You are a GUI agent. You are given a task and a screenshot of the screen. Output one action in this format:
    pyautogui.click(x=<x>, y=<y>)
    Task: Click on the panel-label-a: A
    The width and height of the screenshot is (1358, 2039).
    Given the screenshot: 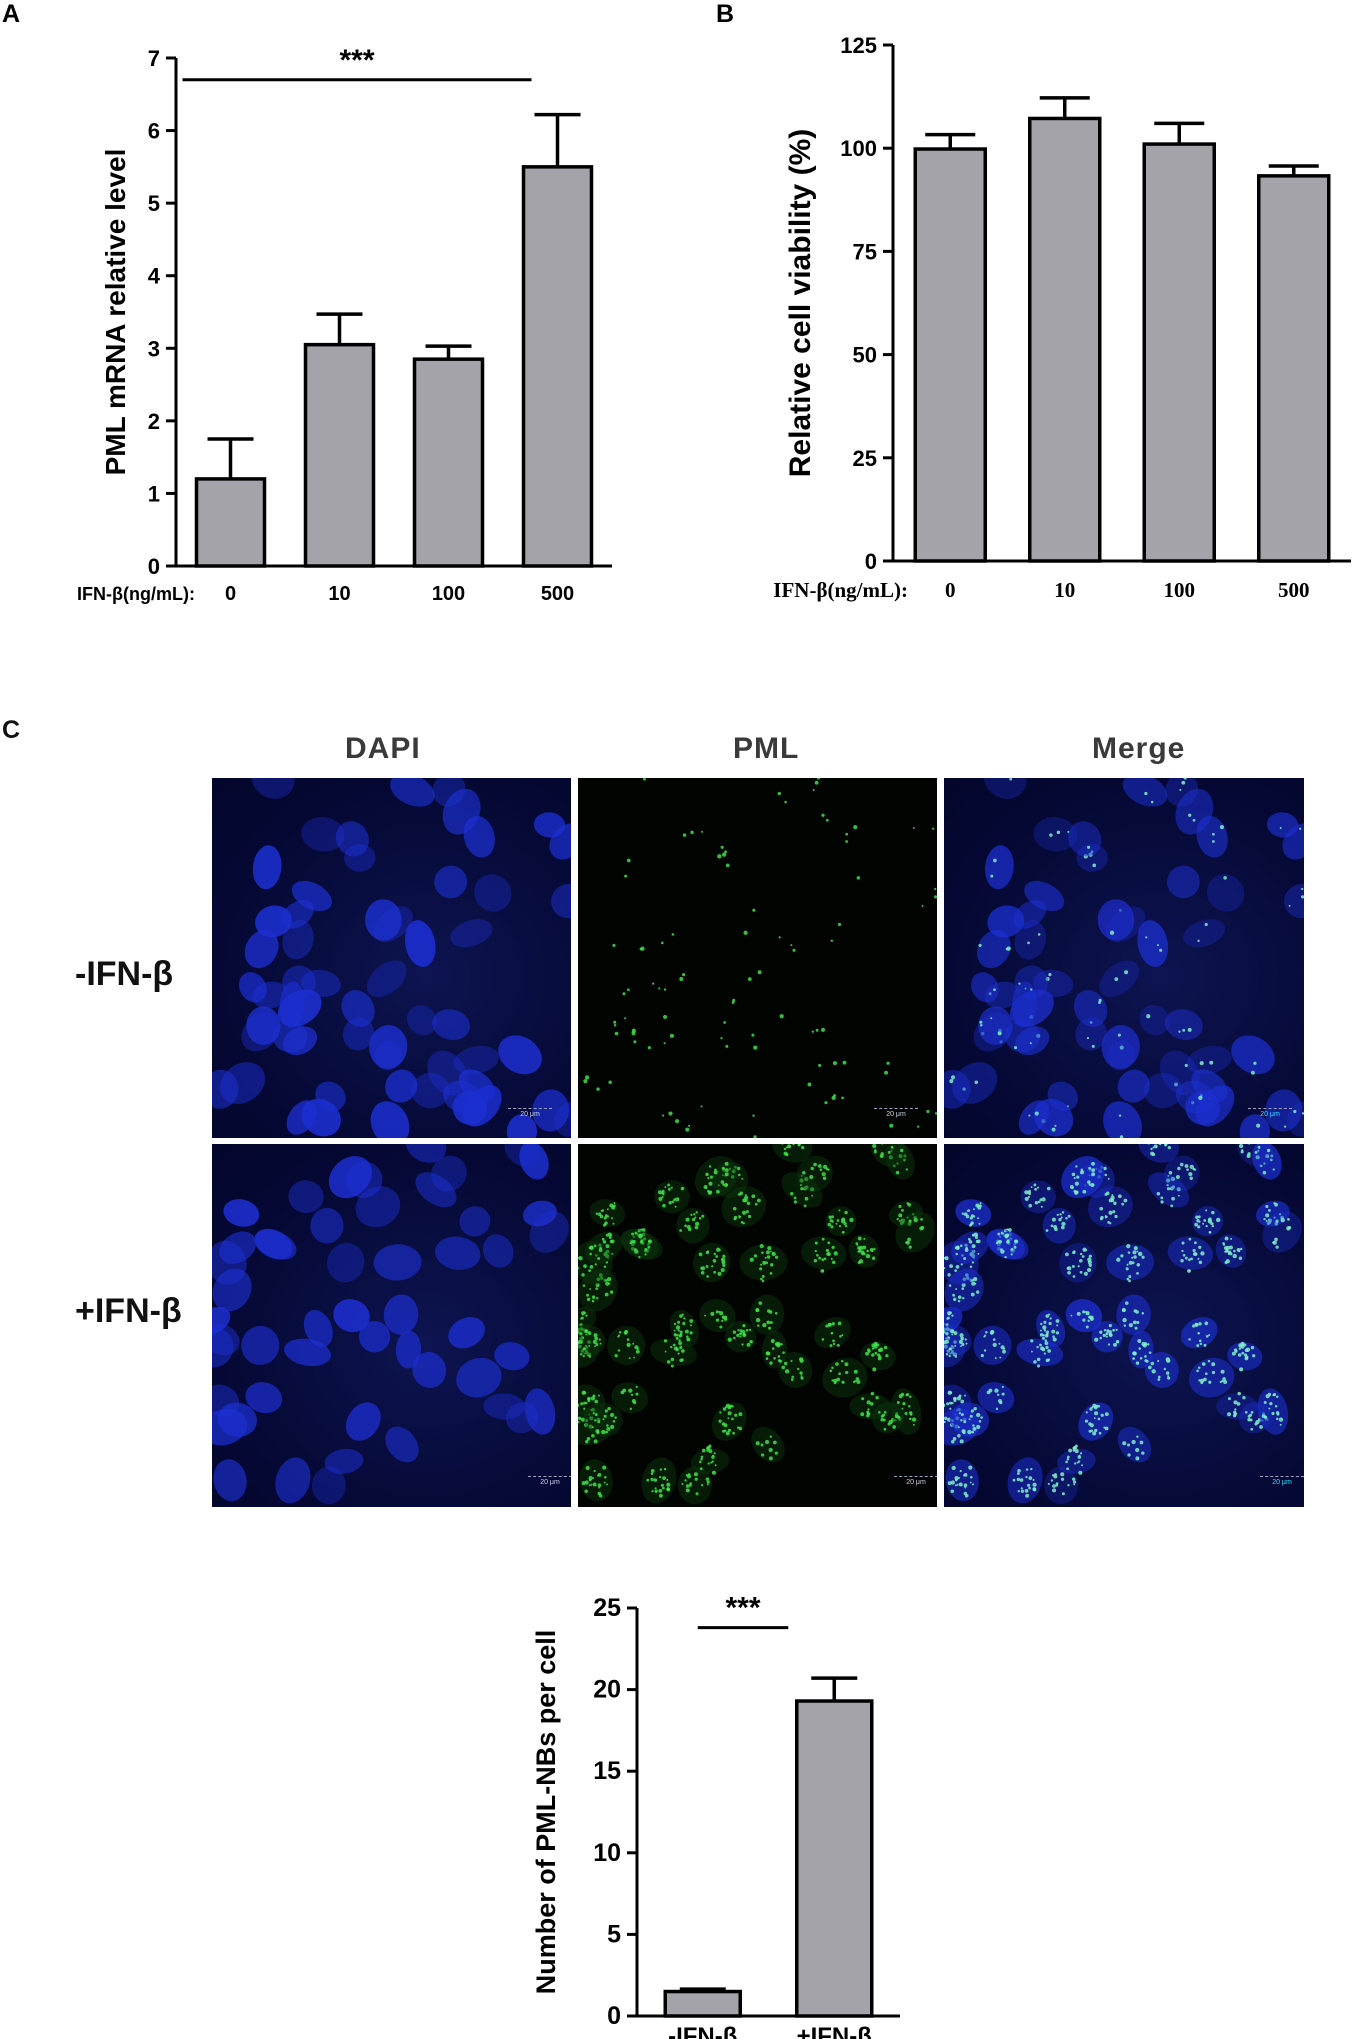 What is the action you would take?
    pyautogui.click(x=11, y=14)
    